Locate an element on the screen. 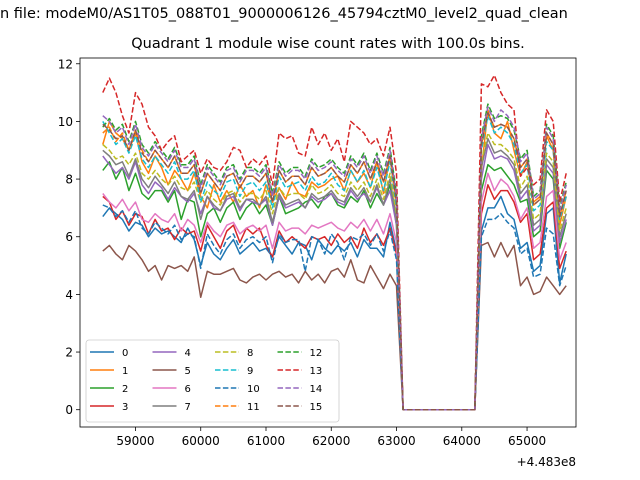 The width and height of the screenshot is (640, 480). x-tick-label: 60000 is located at coordinates (201, 441).